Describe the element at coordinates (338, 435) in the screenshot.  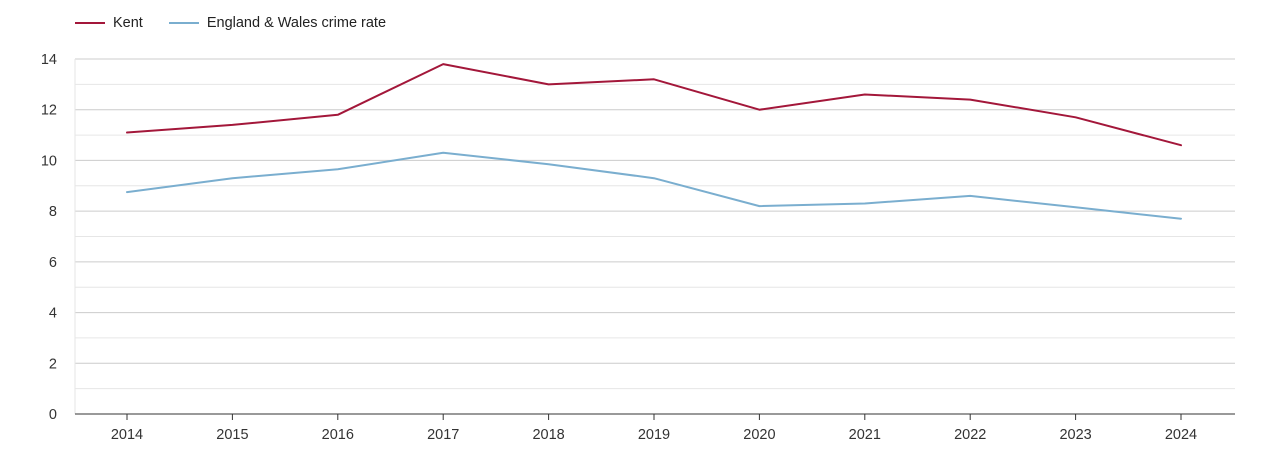
I see `x-tick-label: 2016` at that location.